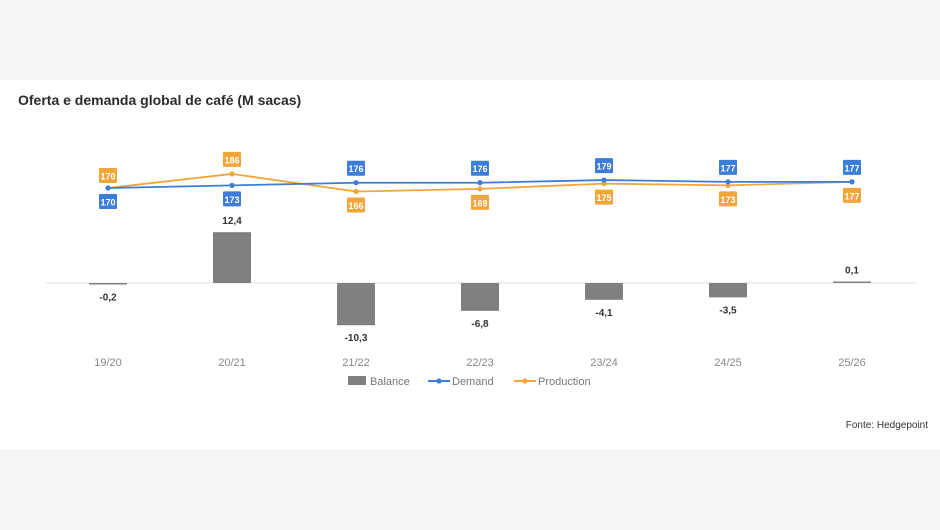  What do you see at coordinates (356, 363) in the screenshot?
I see `x-tick-label: 21/22` at bounding box center [356, 363].